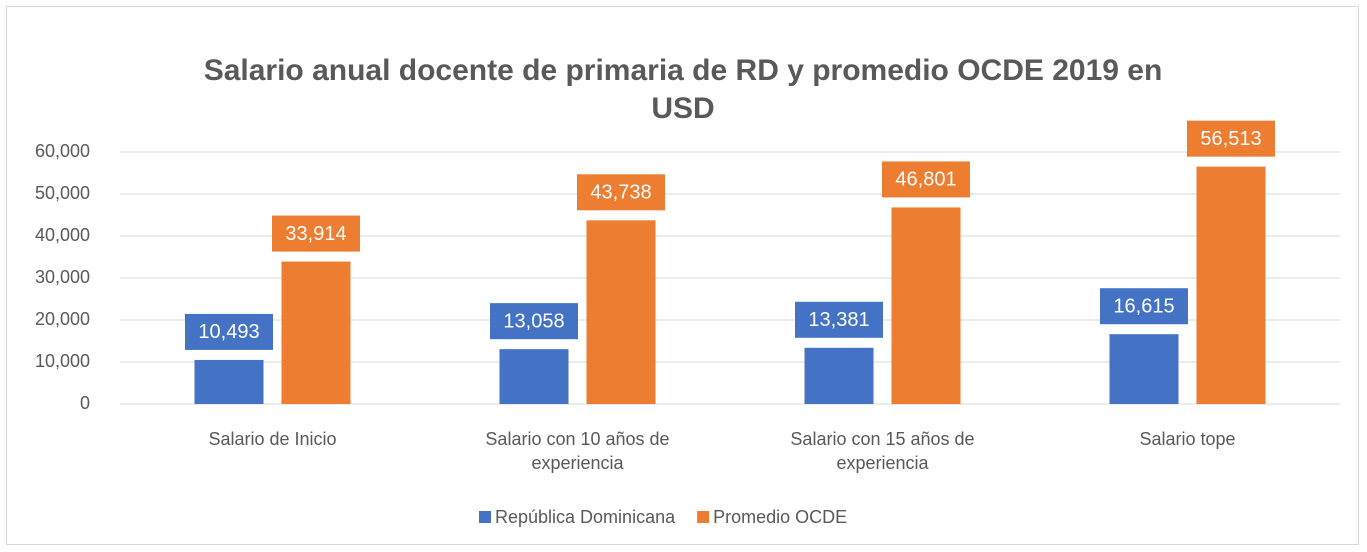  I want to click on legend-label: República Dominicana, so click(585, 517).